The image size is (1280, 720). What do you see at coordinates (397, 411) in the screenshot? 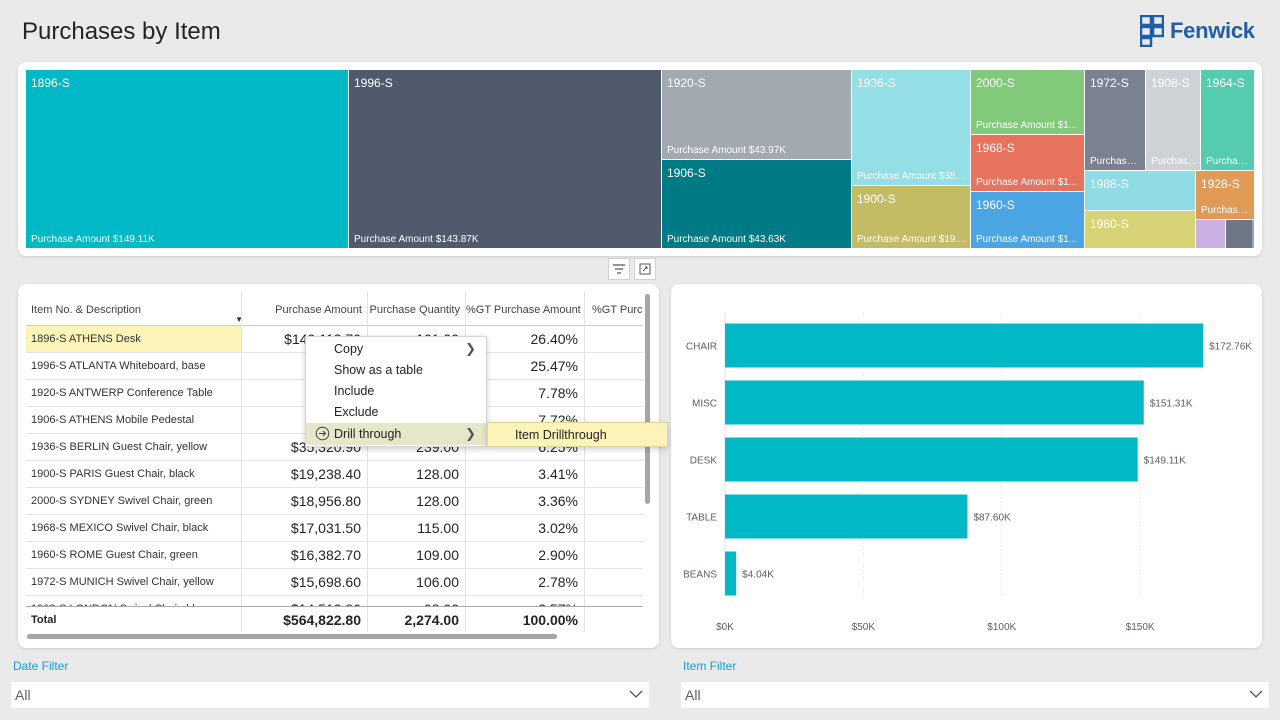
I see `menu-item-exclude: Exclude` at bounding box center [397, 411].